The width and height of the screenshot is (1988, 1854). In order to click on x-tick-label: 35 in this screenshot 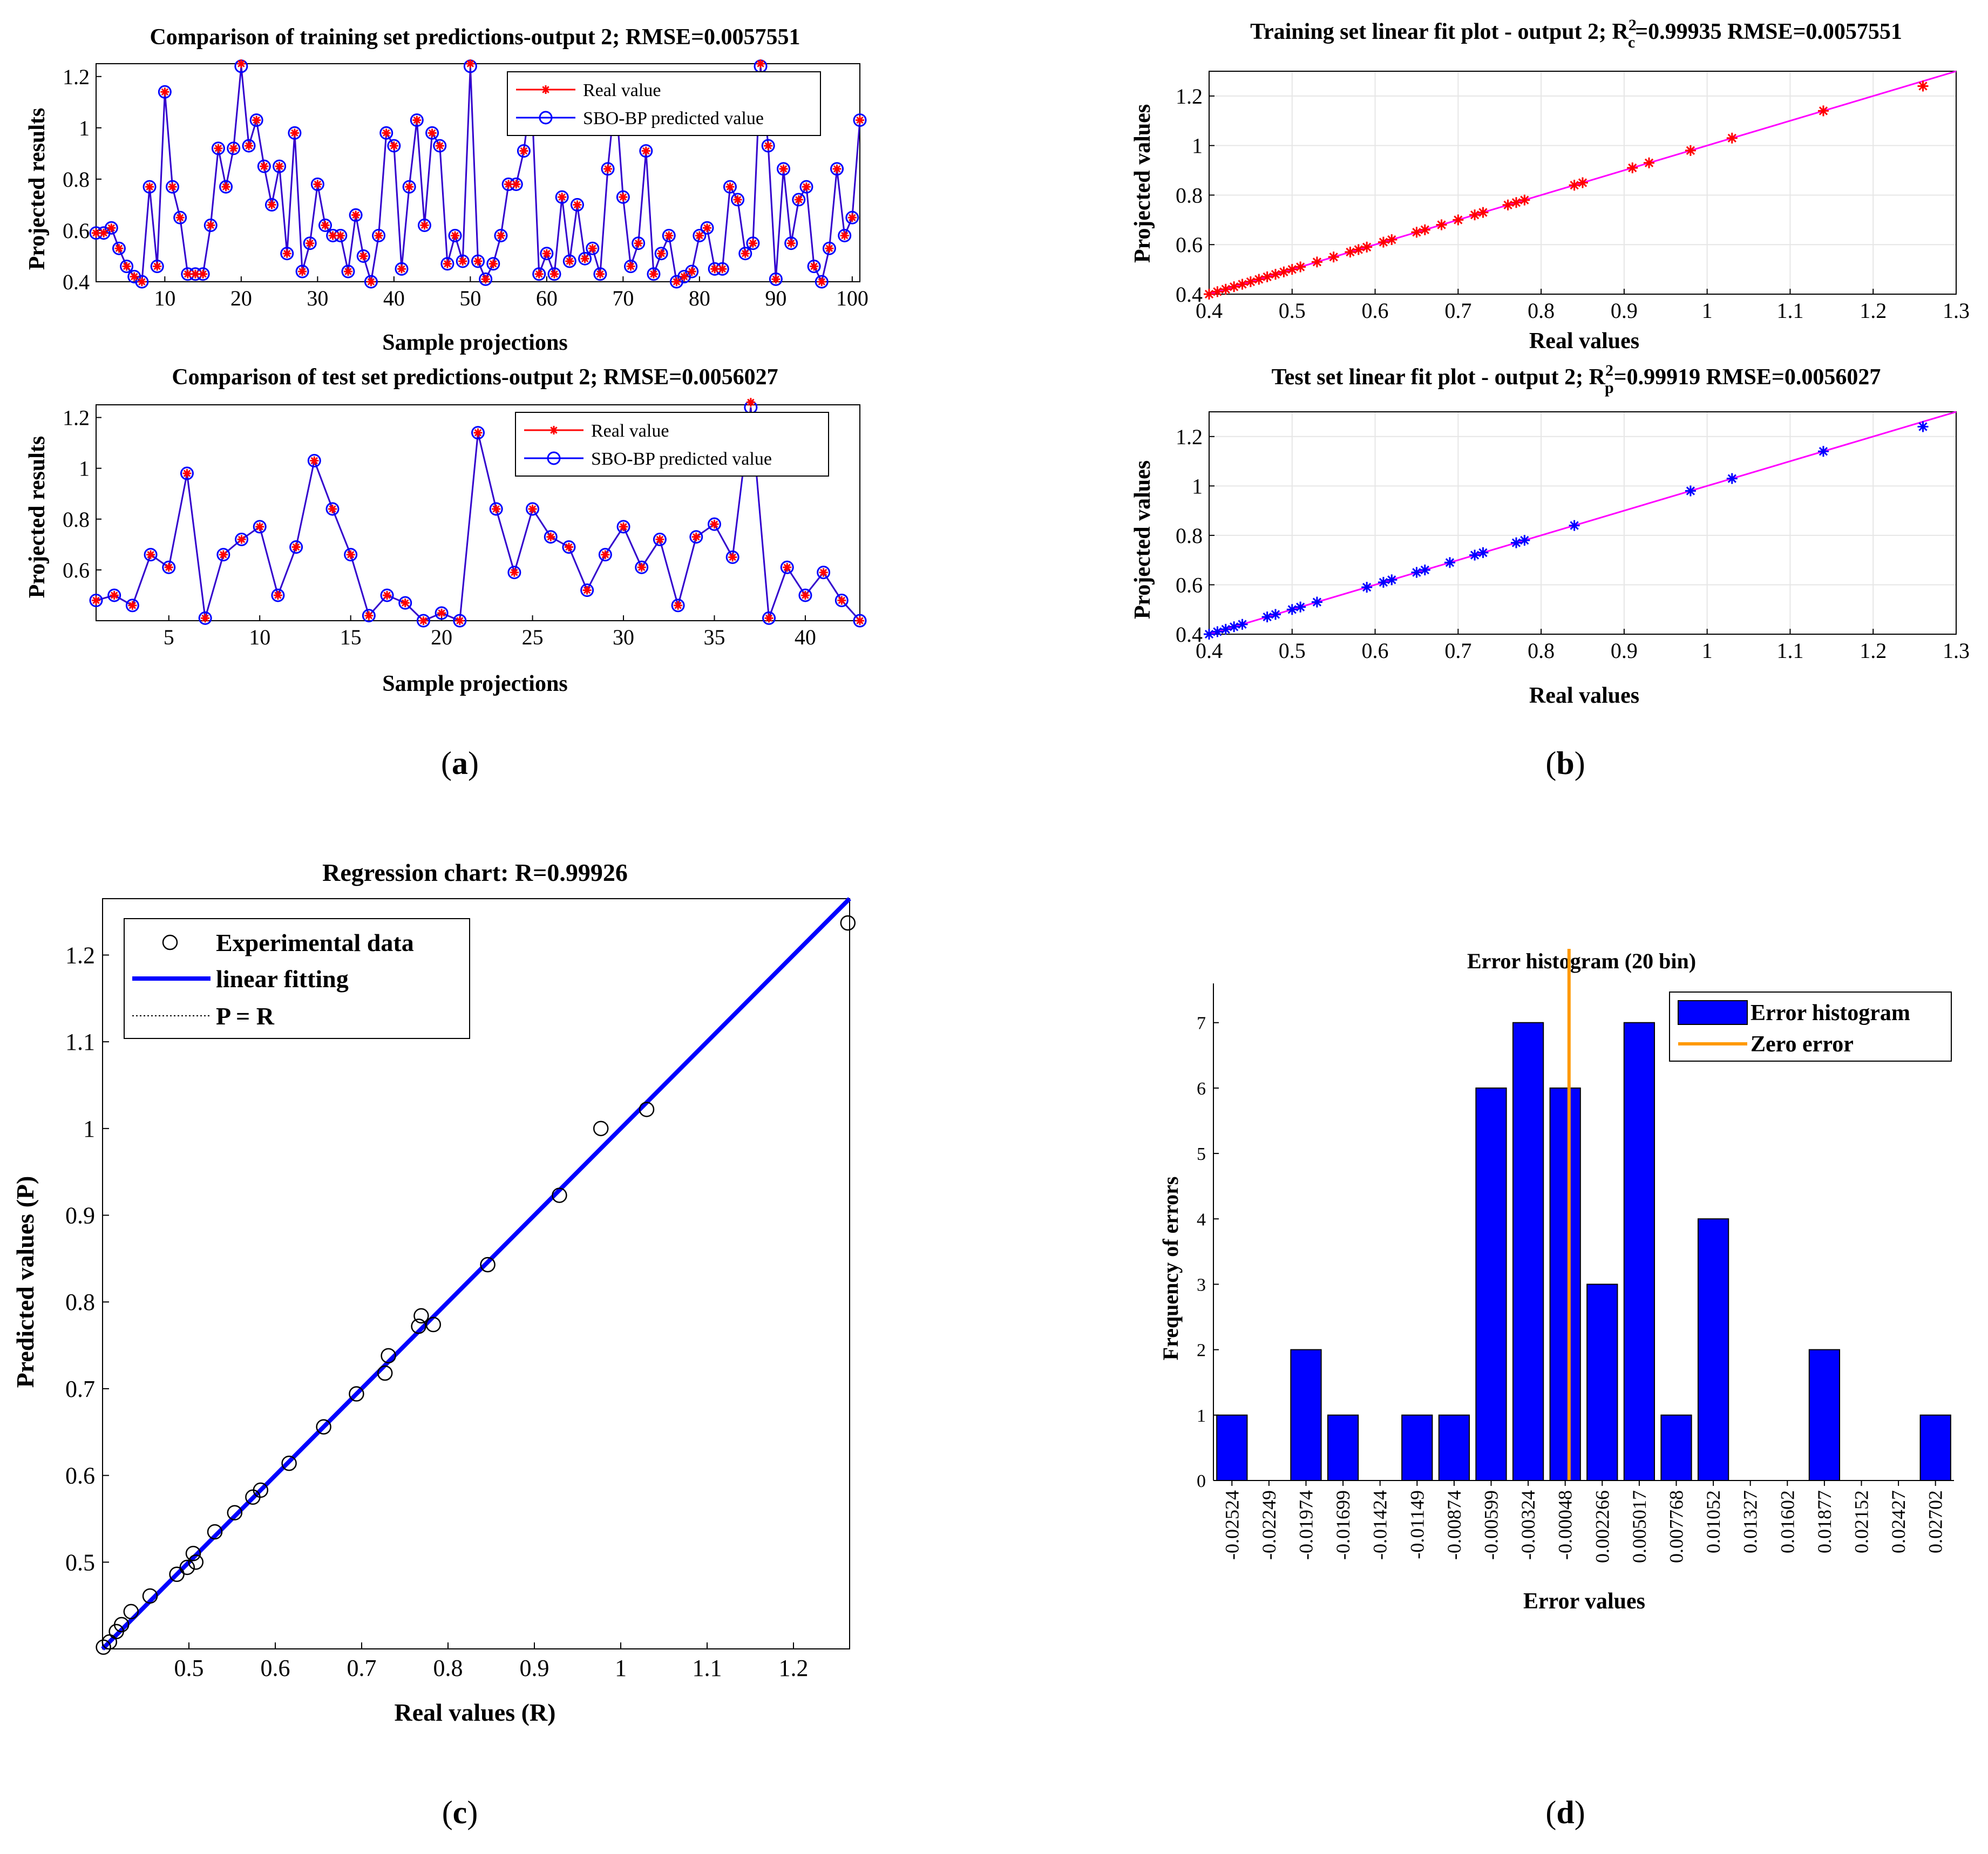, I will do `click(714, 637)`.